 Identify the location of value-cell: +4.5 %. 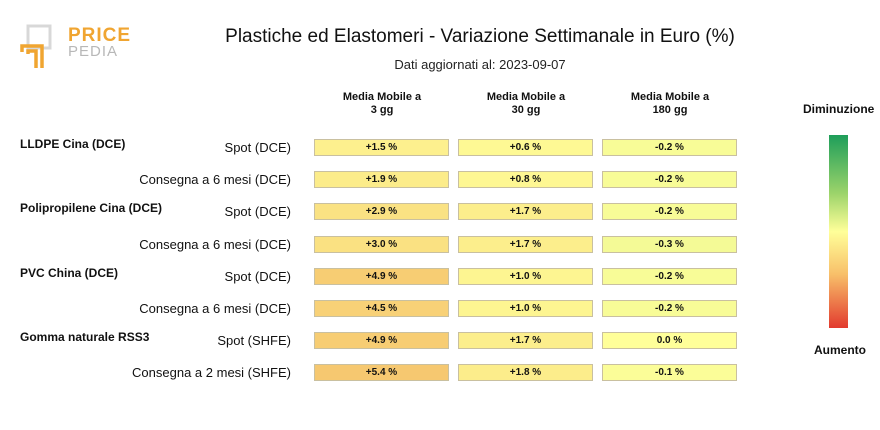
(381, 308).